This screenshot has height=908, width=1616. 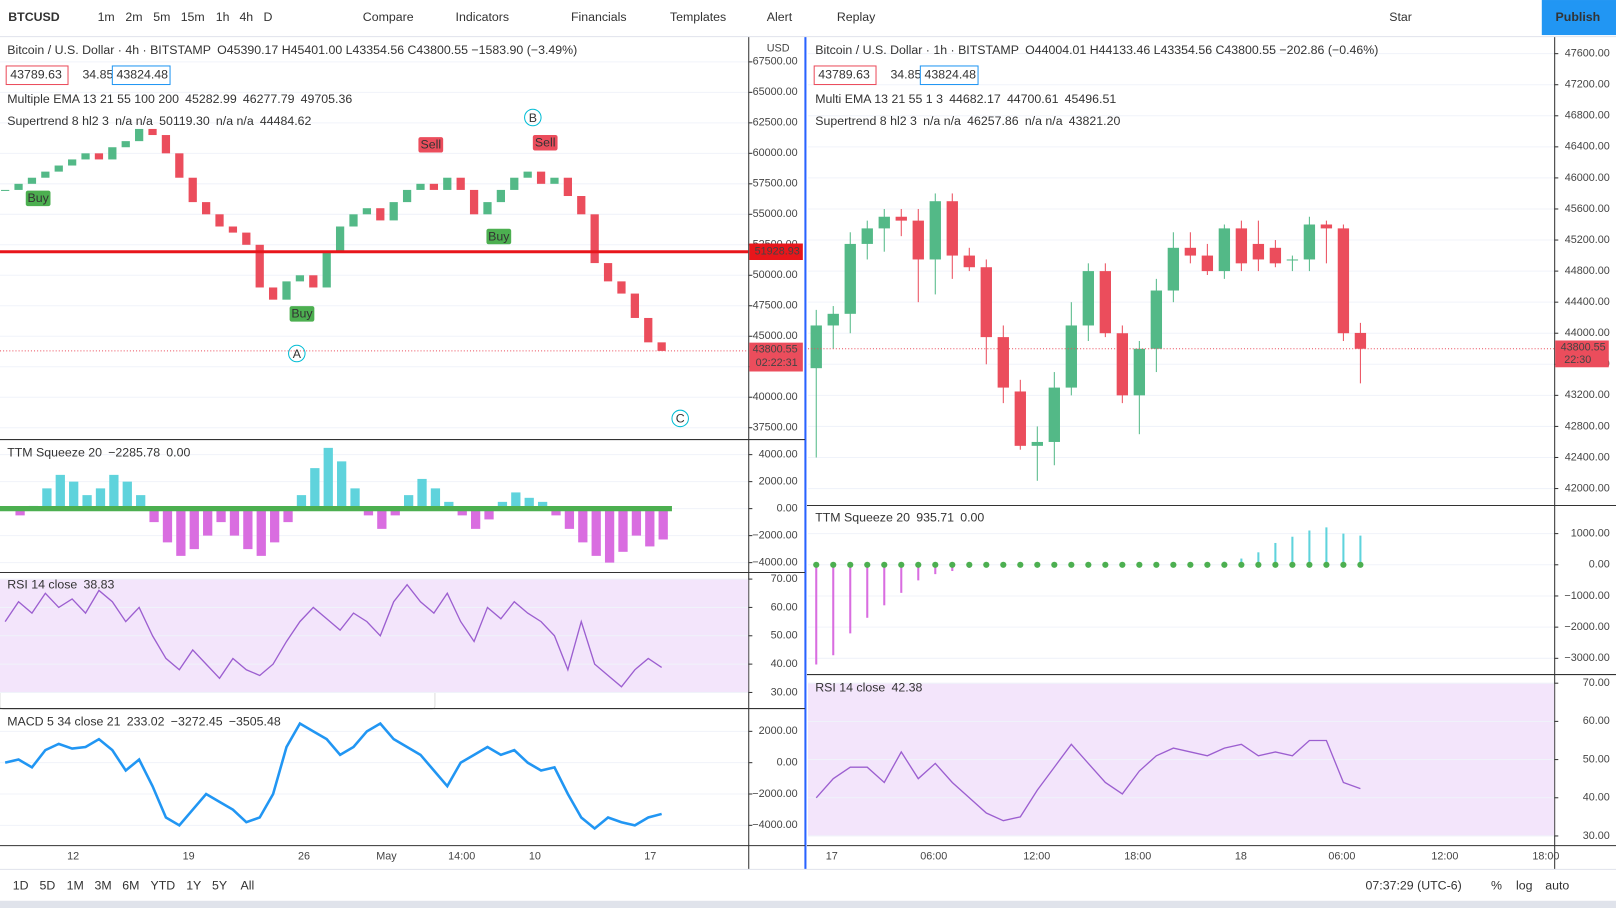 I want to click on range-button: 1M, so click(x=75, y=886).